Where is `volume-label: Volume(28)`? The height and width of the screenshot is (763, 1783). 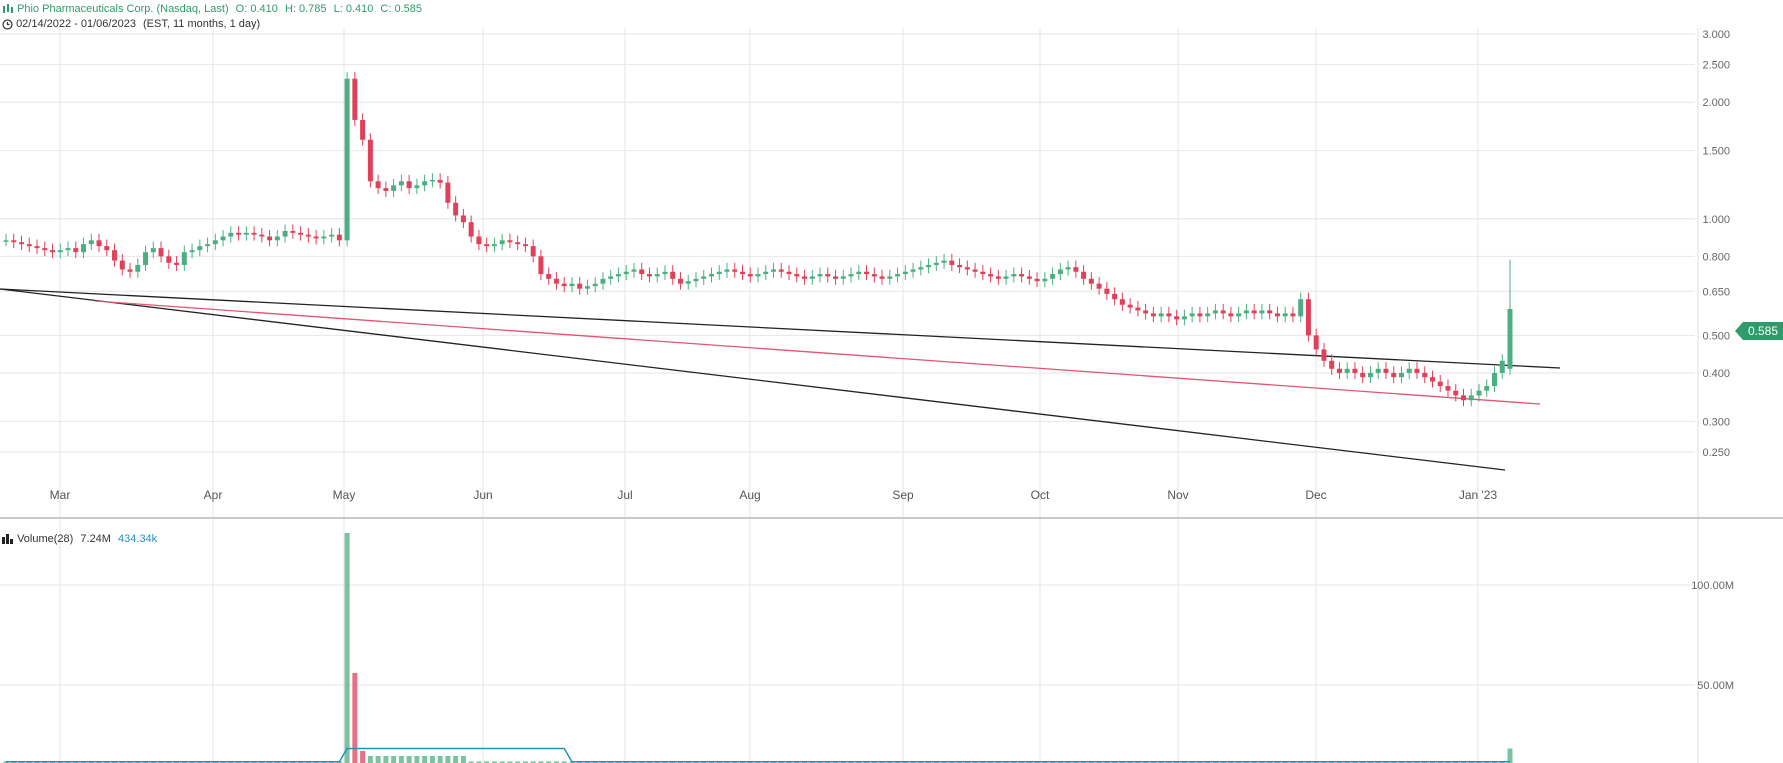 volume-label: Volume(28) is located at coordinates (45, 539).